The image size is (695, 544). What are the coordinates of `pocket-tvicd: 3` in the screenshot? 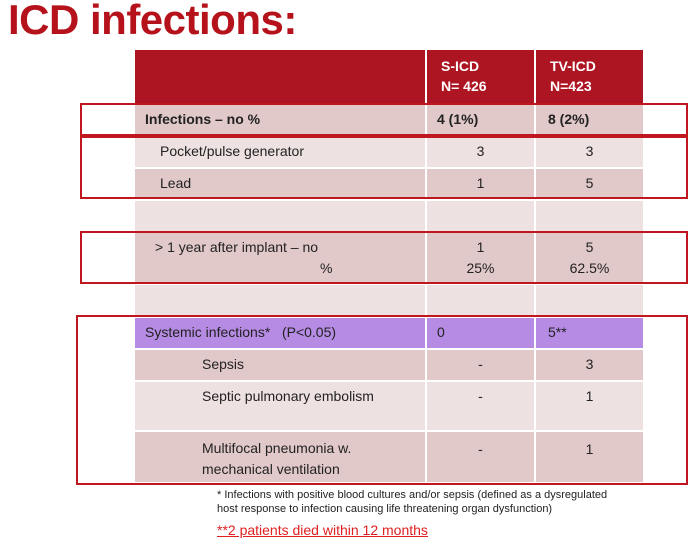 It's located at (589, 151).